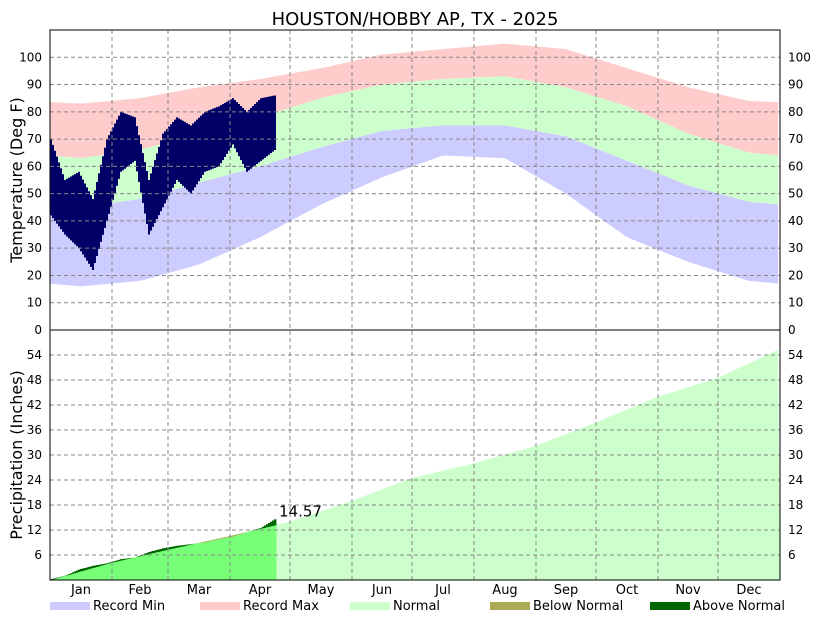 The height and width of the screenshot is (620, 830). What do you see at coordinates (34, 455) in the screenshot?
I see `precipitation-tick-label: 30` at bounding box center [34, 455].